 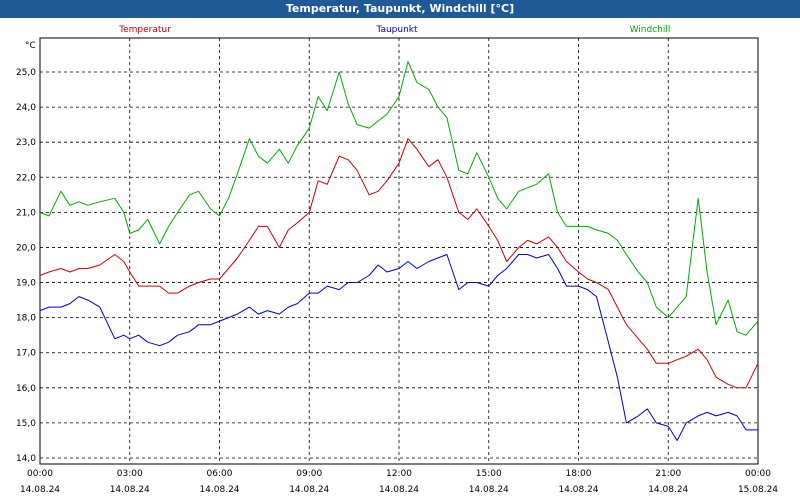 What do you see at coordinates (26, 424) in the screenshot?
I see `y-tick-label: 15,0` at bounding box center [26, 424].